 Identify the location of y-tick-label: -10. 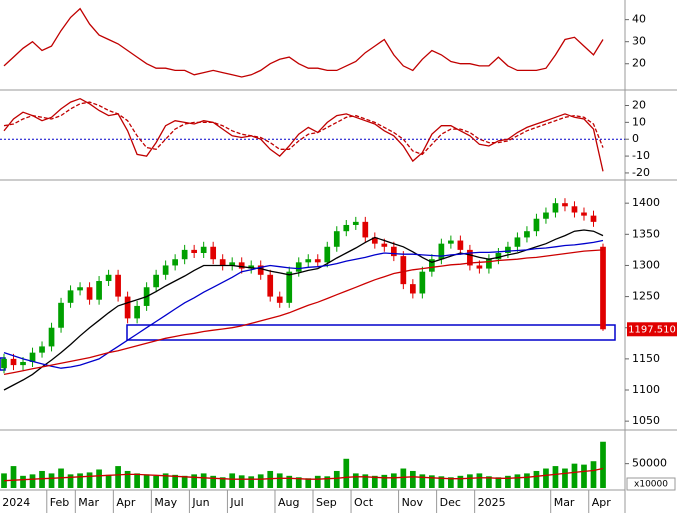
(641, 155).